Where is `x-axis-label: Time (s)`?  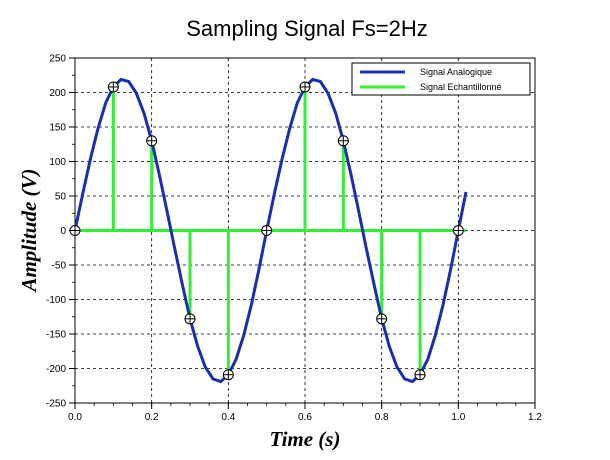 x-axis-label: Time (s) is located at coordinates (305, 439).